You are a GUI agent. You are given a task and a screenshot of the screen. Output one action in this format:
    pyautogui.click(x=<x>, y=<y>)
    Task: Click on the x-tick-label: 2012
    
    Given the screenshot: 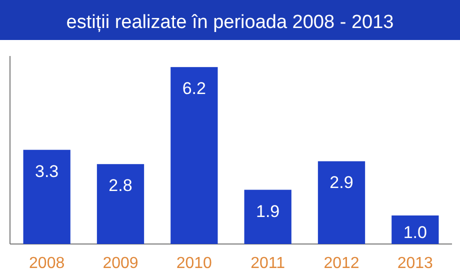 What is the action you would take?
    pyautogui.click(x=342, y=263)
    